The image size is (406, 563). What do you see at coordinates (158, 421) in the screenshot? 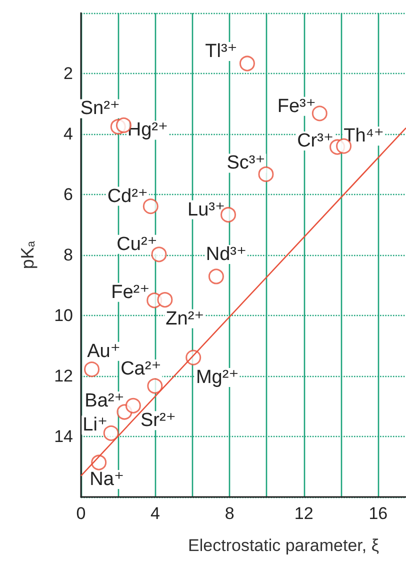
I see `annotation: Sr²⁺` at bounding box center [158, 421].